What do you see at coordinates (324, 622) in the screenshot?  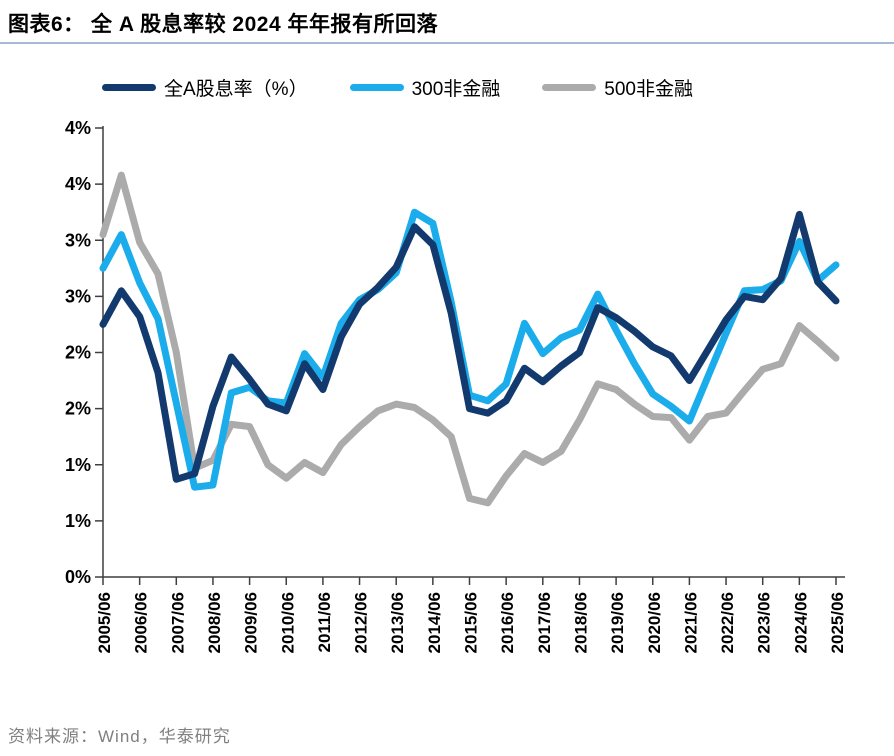 I see `x-axis-tick-label: 2011/06` at bounding box center [324, 622].